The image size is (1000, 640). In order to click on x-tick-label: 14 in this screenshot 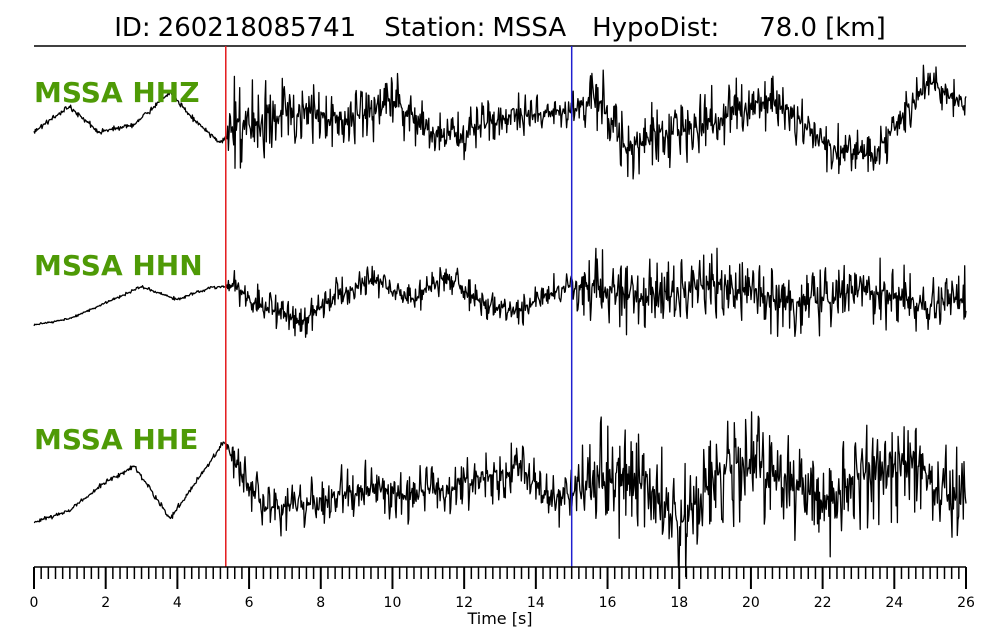, I will do `click(536, 603)`.